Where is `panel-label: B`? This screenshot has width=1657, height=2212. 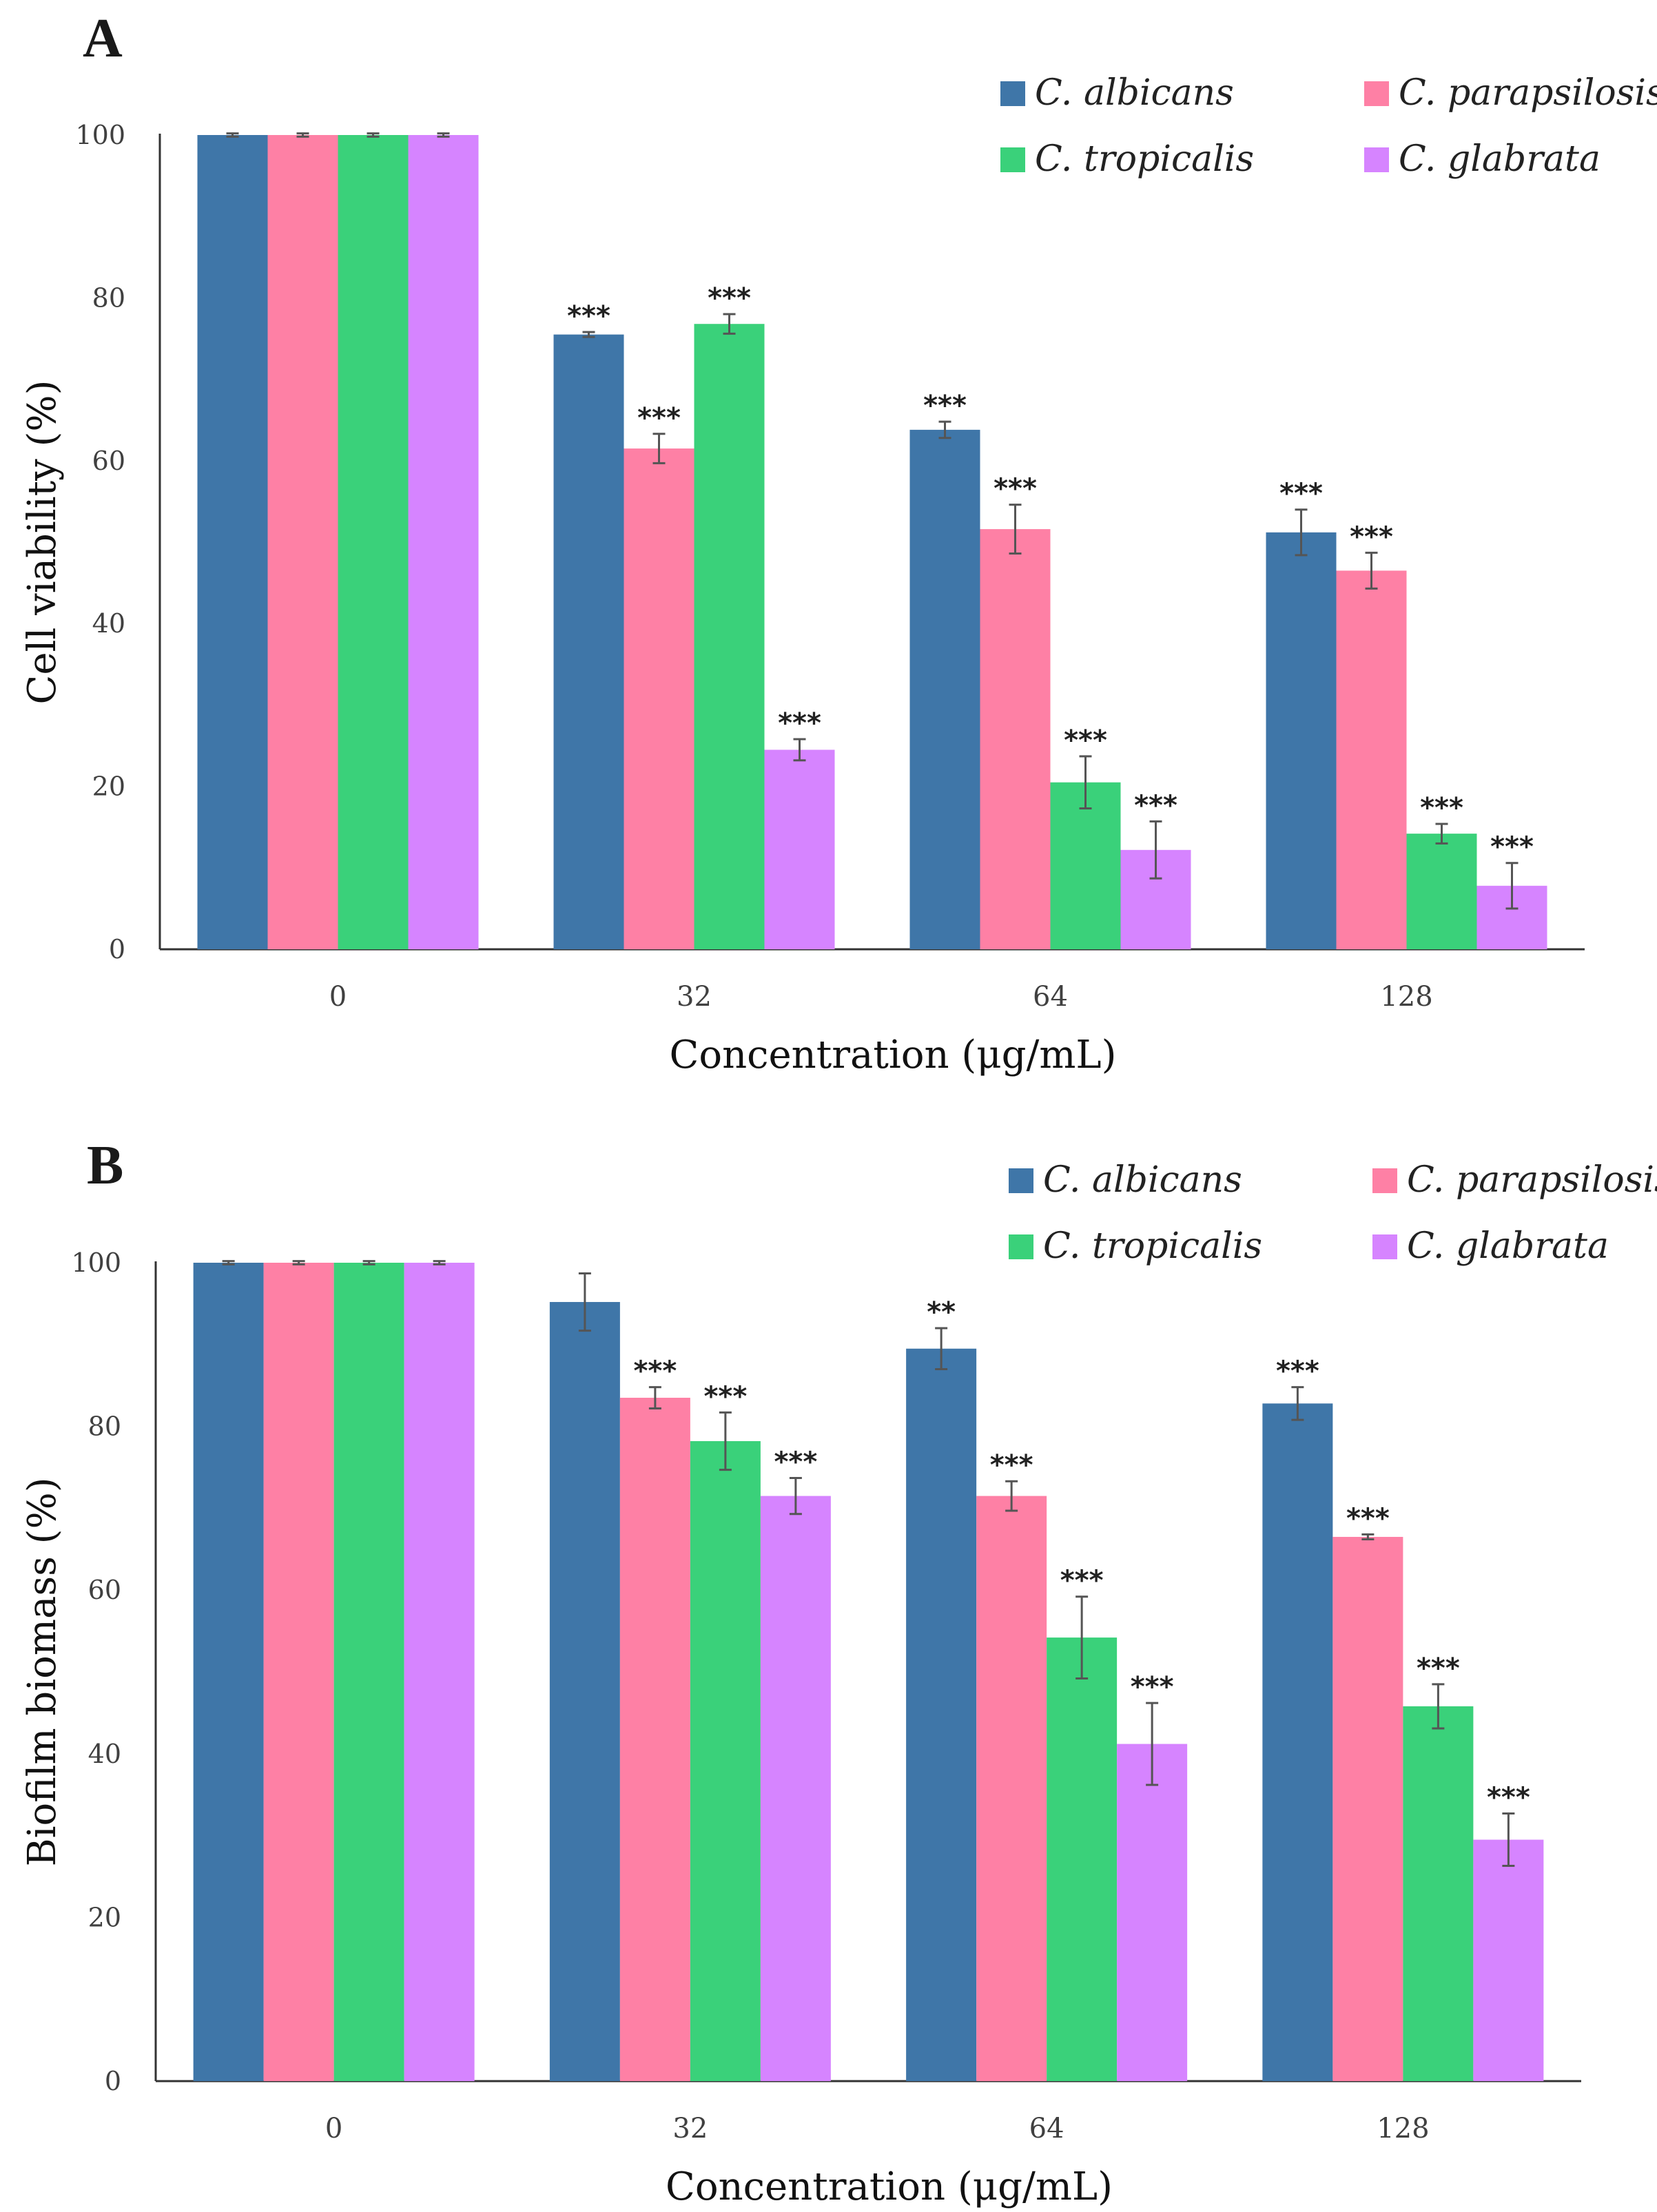
panel-label: B is located at coordinates (105, 1165).